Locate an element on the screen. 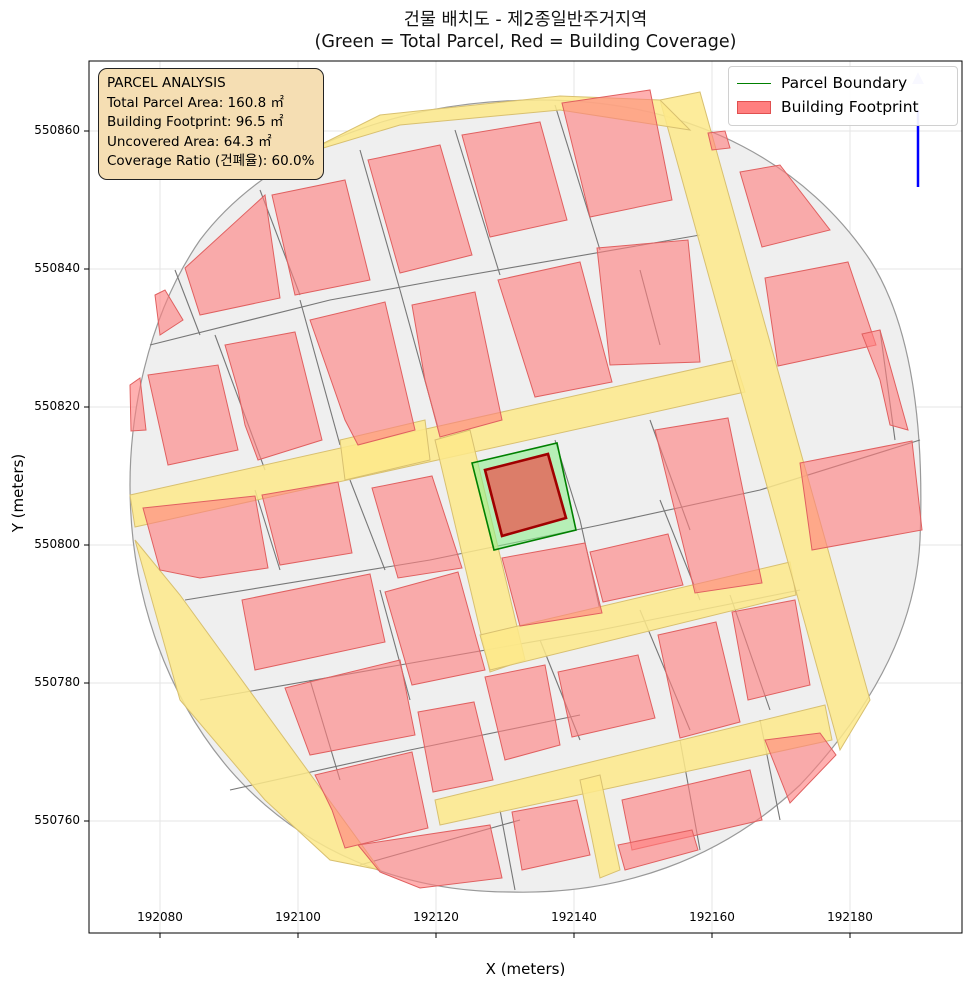 This screenshot has width=972, height=990. x-tick-label: 192120 is located at coordinates (436, 917).